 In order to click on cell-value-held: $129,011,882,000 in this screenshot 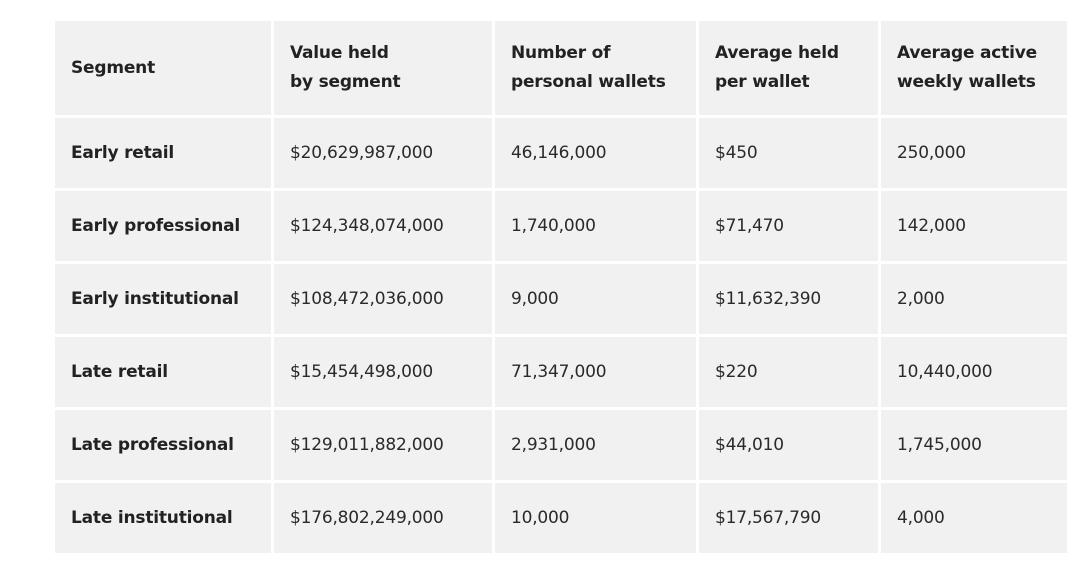, I will do `click(383, 445)`.